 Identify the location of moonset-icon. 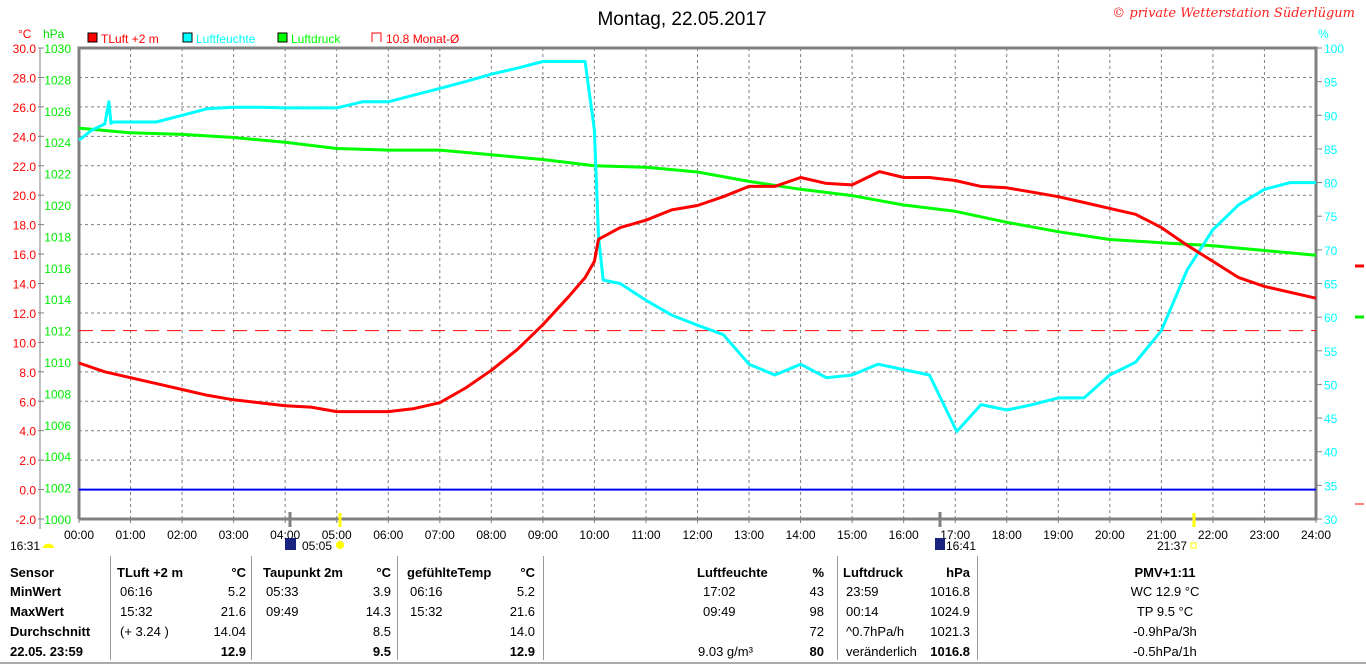
(940, 544).